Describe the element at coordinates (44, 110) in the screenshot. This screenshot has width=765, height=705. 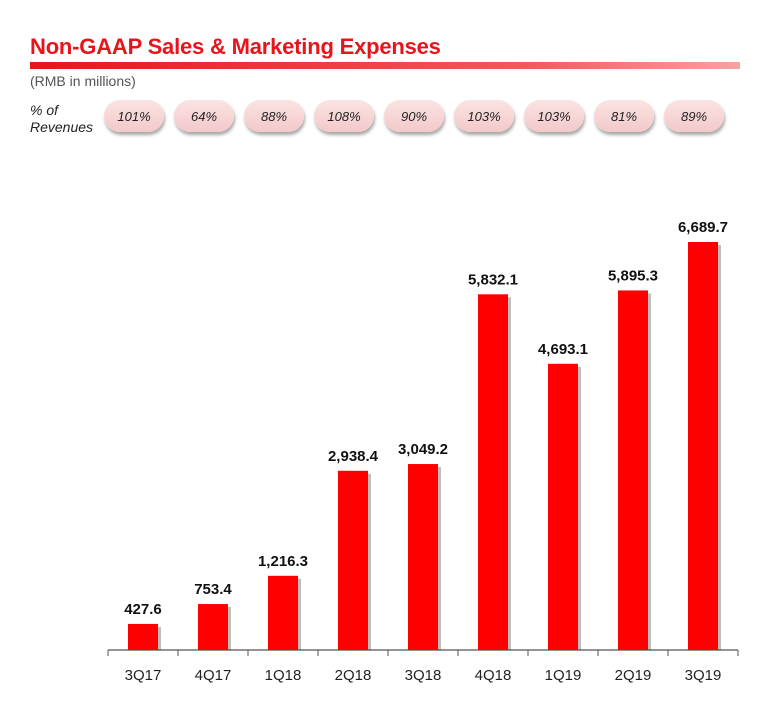
I see `percent-label-line1: % of` at that location.